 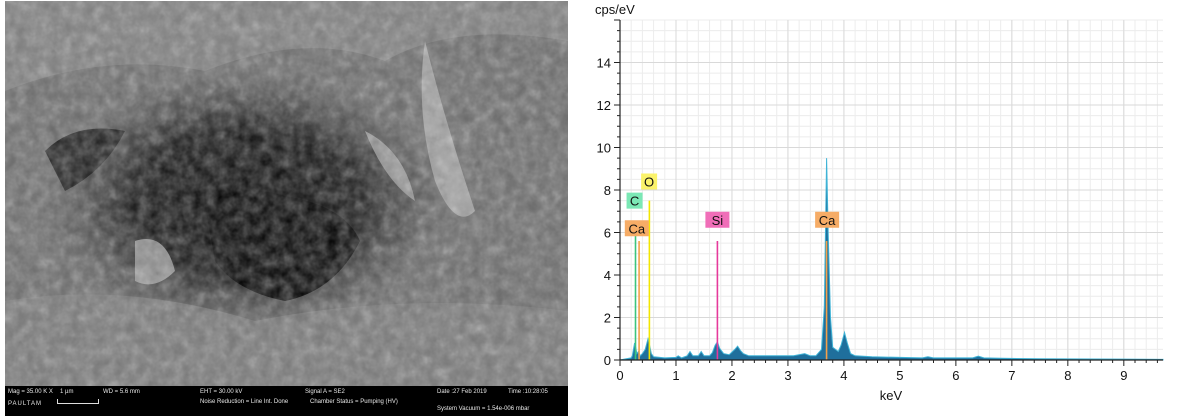 I want to click on element-c-label: C, so click(x=634, y=201).